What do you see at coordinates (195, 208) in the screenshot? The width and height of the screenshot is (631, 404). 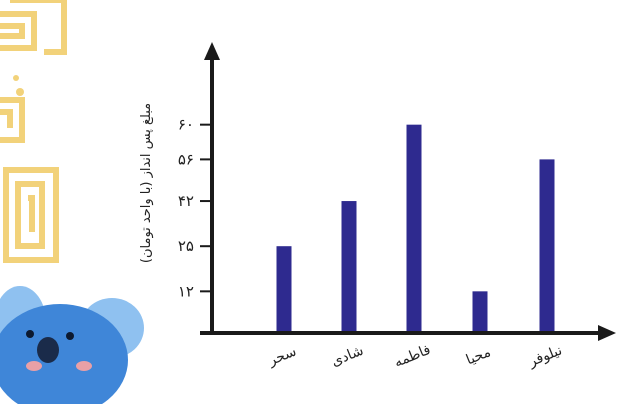 I see `y-ticks-group: ۱۲ ۲۵ ۴۲ ۵۶ ۶۰` at bounding box center [195, 208].